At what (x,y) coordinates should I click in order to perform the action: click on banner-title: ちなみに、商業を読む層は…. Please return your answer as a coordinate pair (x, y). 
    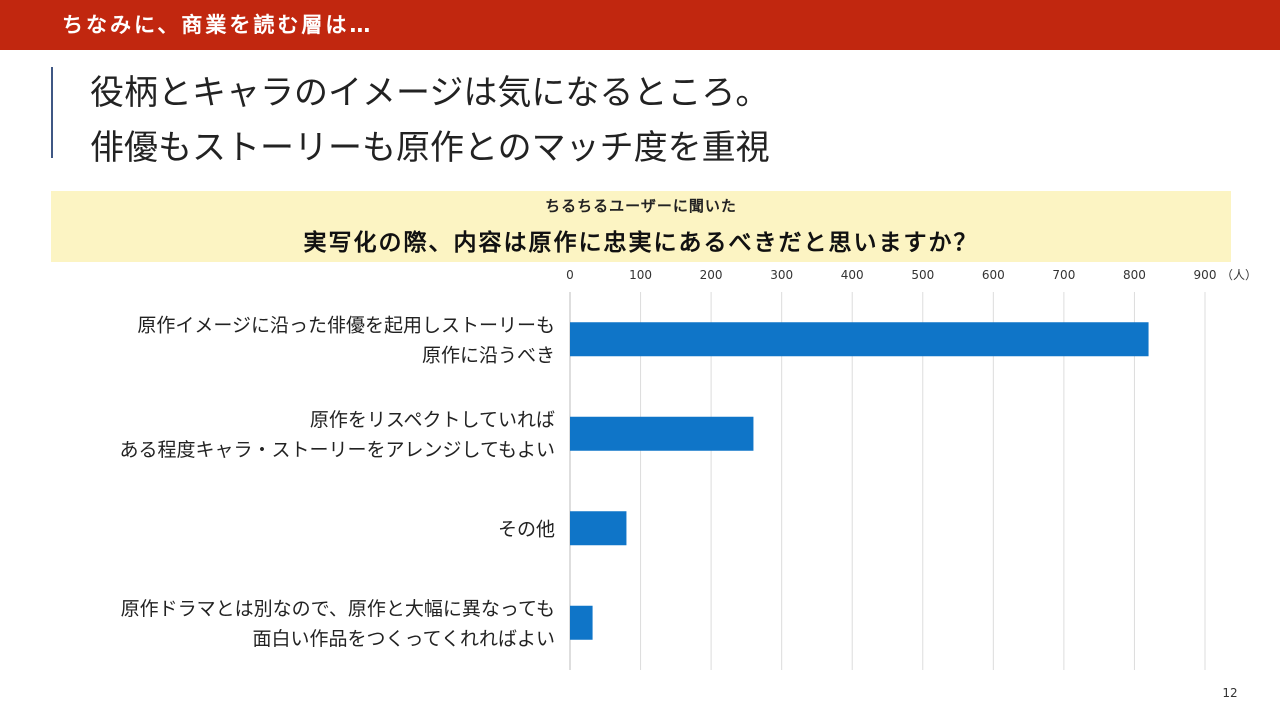
    Looking at the image, I should click on (218, 25).